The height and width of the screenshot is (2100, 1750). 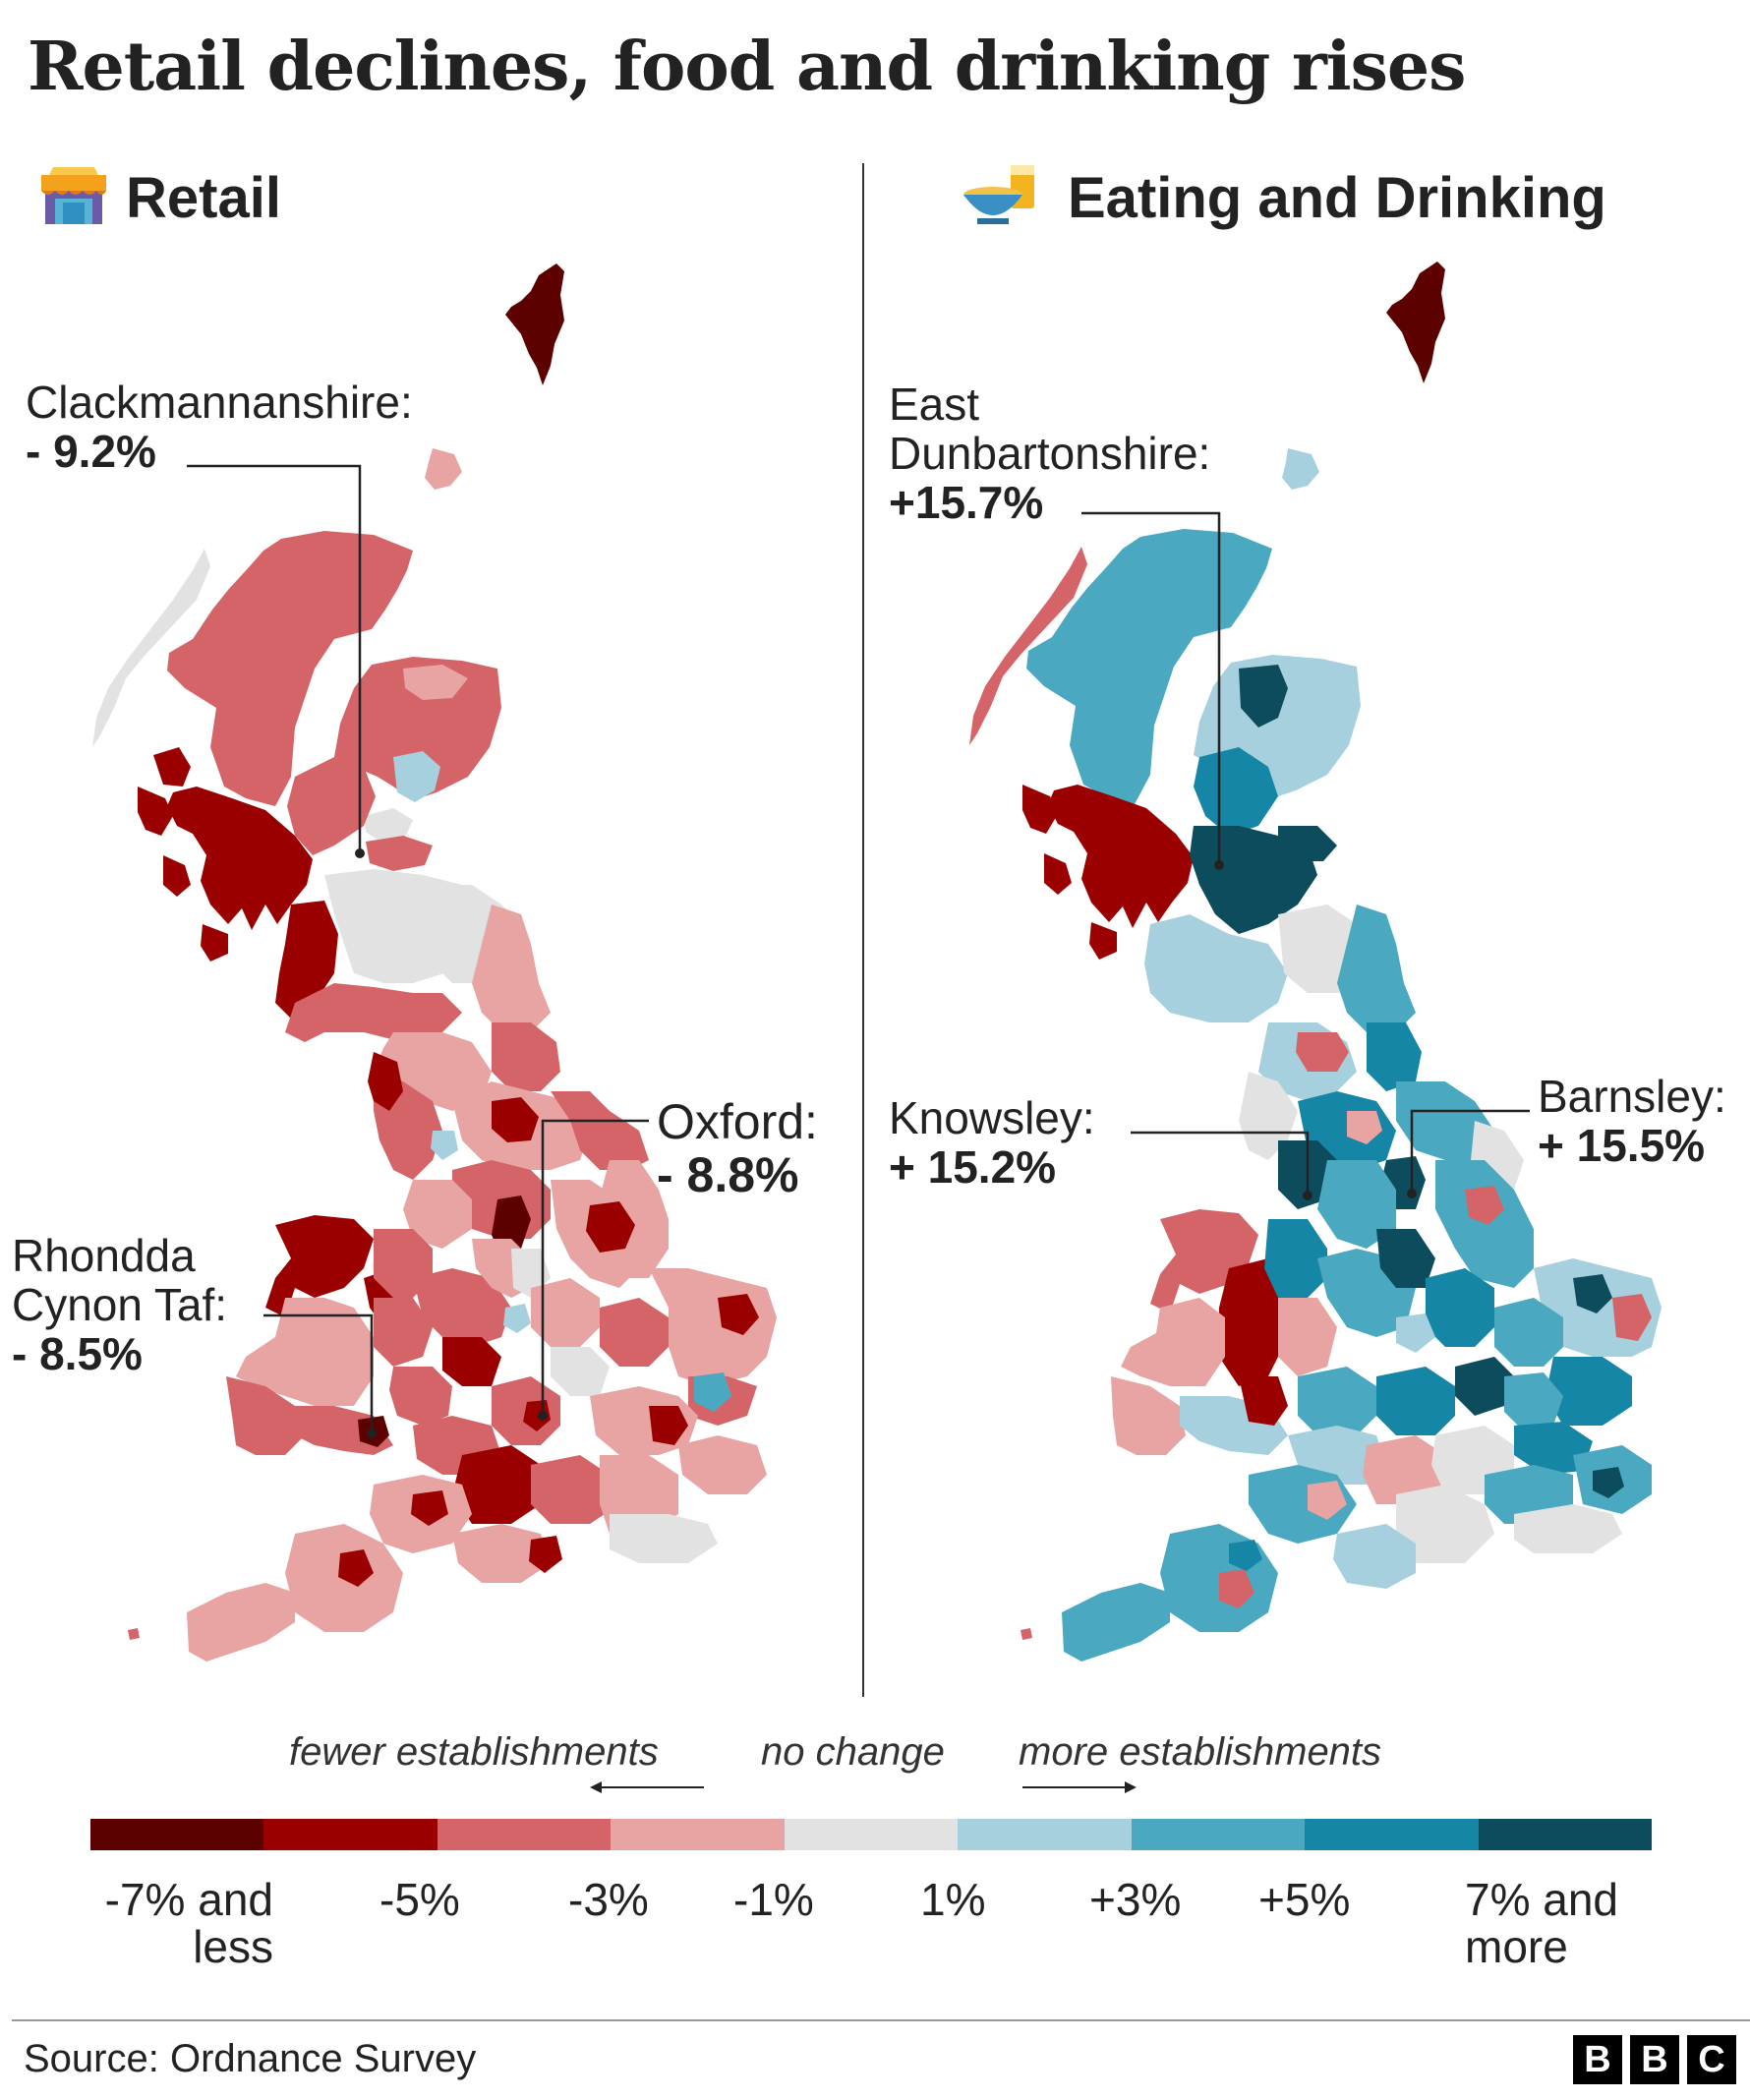 I want to click on eating-dorset, so click(x=1374, y=1556).